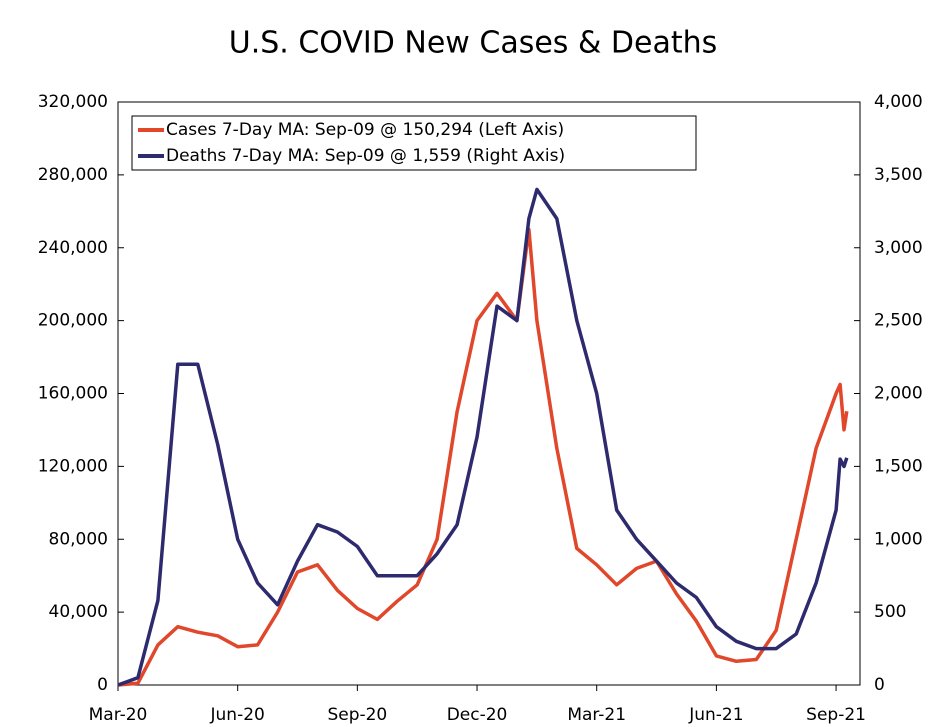  I want to click on y2-tick-label: 0, so click(879, 685).